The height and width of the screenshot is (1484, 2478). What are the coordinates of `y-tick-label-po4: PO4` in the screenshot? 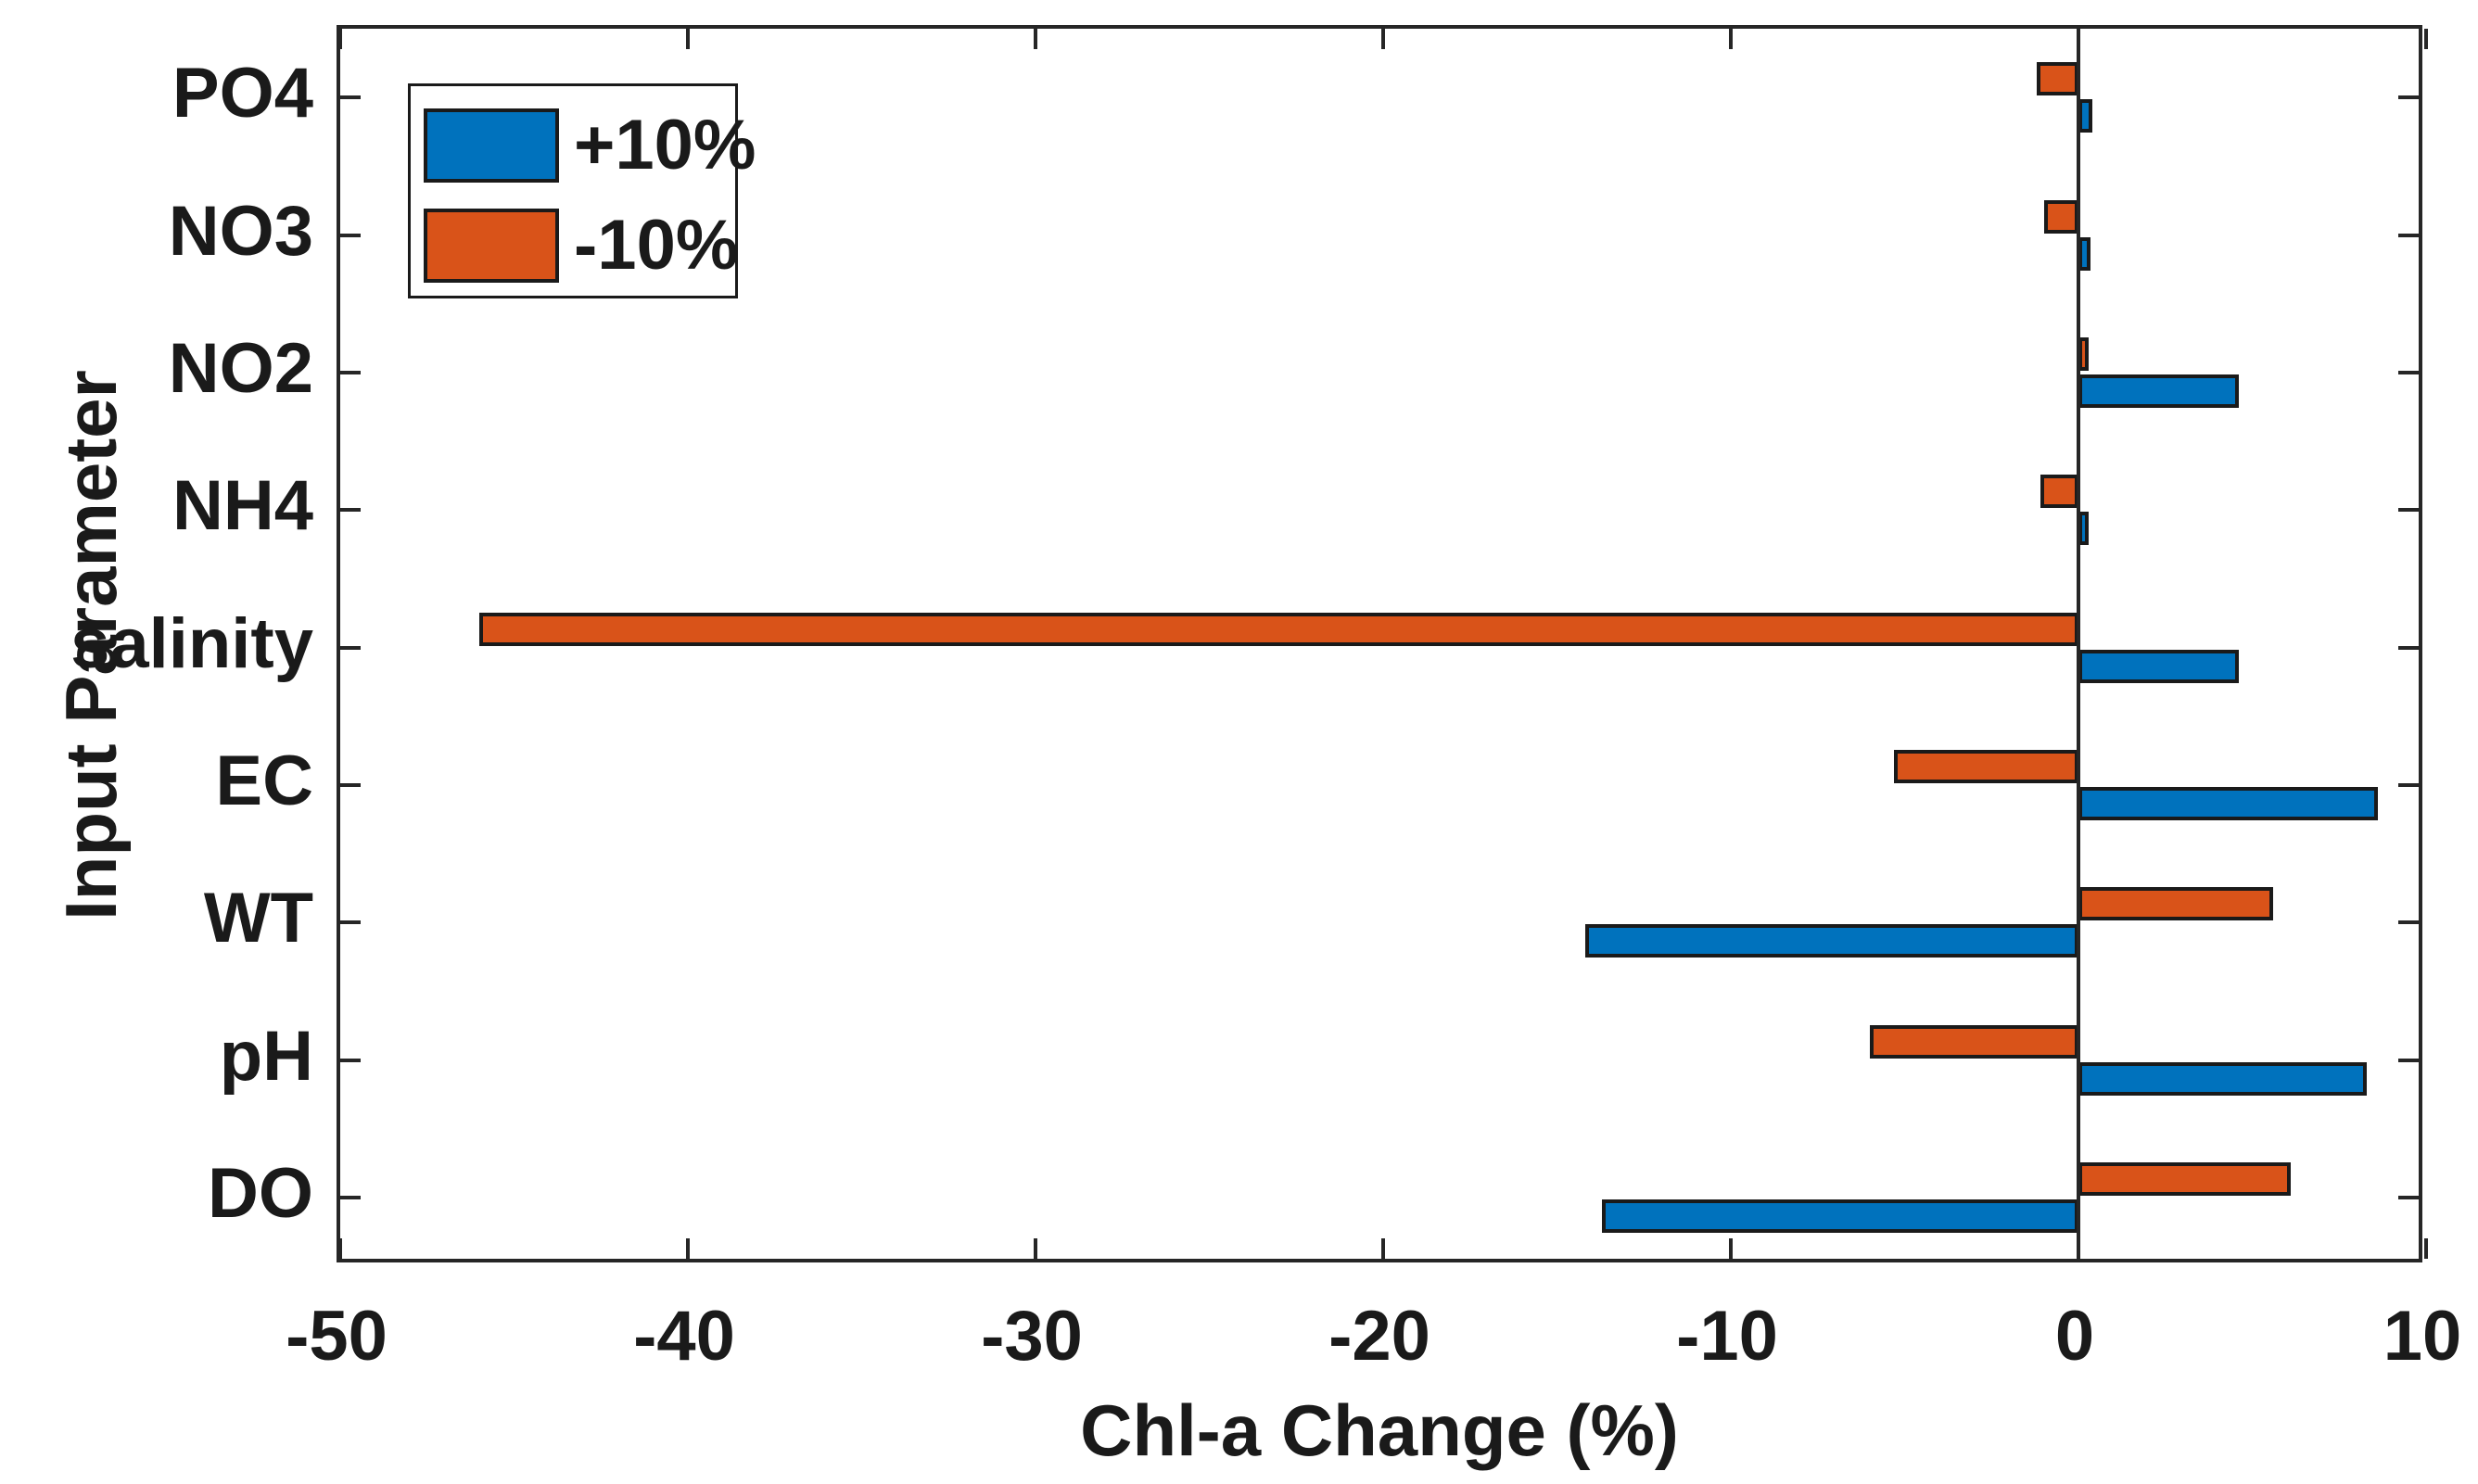 It's located at (242, 94).